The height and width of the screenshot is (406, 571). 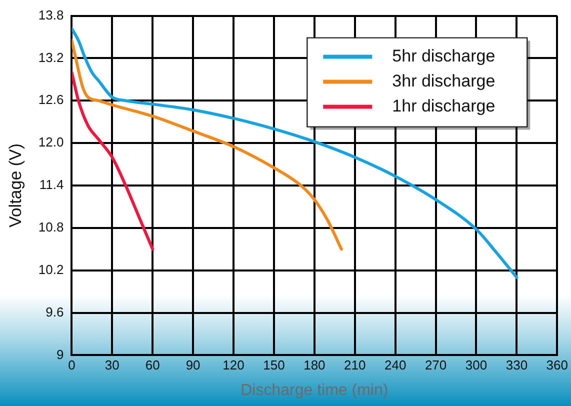 I want to click on x-tick-label: 330, so click(x=517, y=365).